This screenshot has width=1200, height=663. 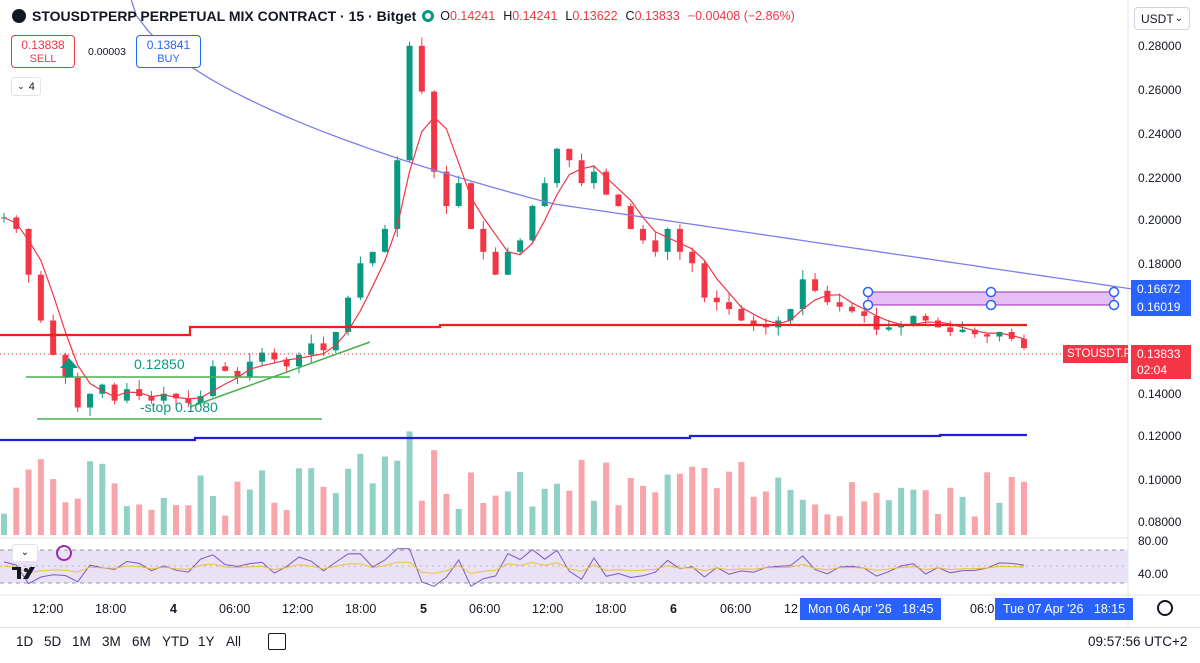 I want to click on bar-countdown: 02:04, so click(x=1152, y=370).